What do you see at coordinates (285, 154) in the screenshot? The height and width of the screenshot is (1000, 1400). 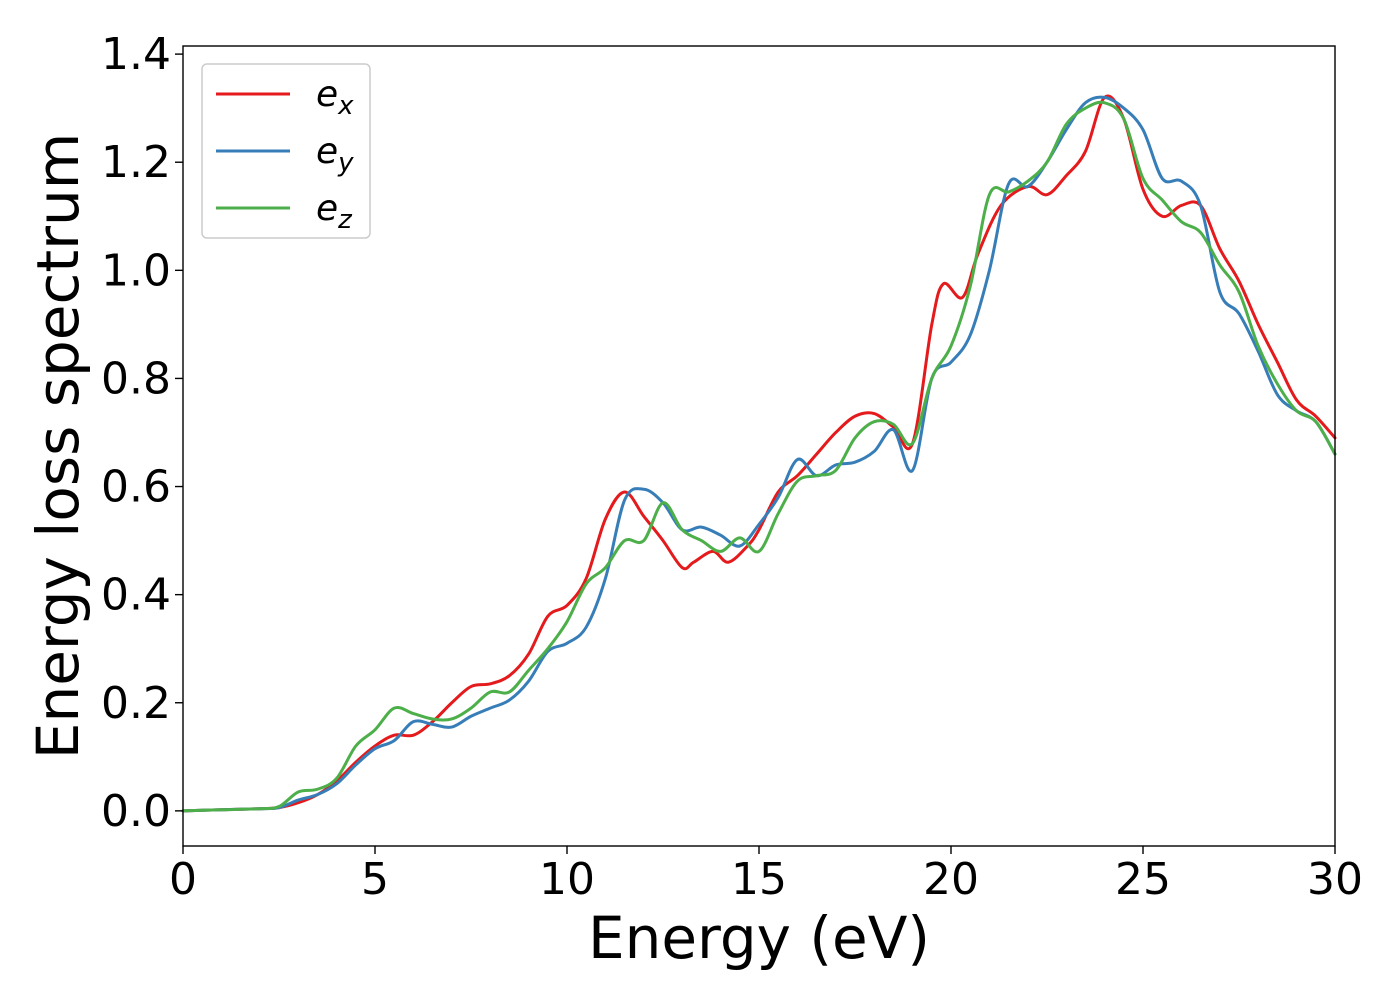 I see `legend-items: ex ey ez` at bounding box center [285, 154].